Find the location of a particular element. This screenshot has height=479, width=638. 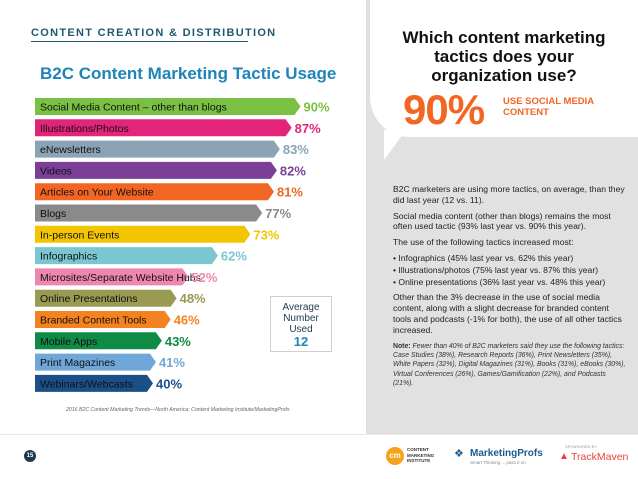

bar-value-label: 90% is located at coordinates (317, 107).